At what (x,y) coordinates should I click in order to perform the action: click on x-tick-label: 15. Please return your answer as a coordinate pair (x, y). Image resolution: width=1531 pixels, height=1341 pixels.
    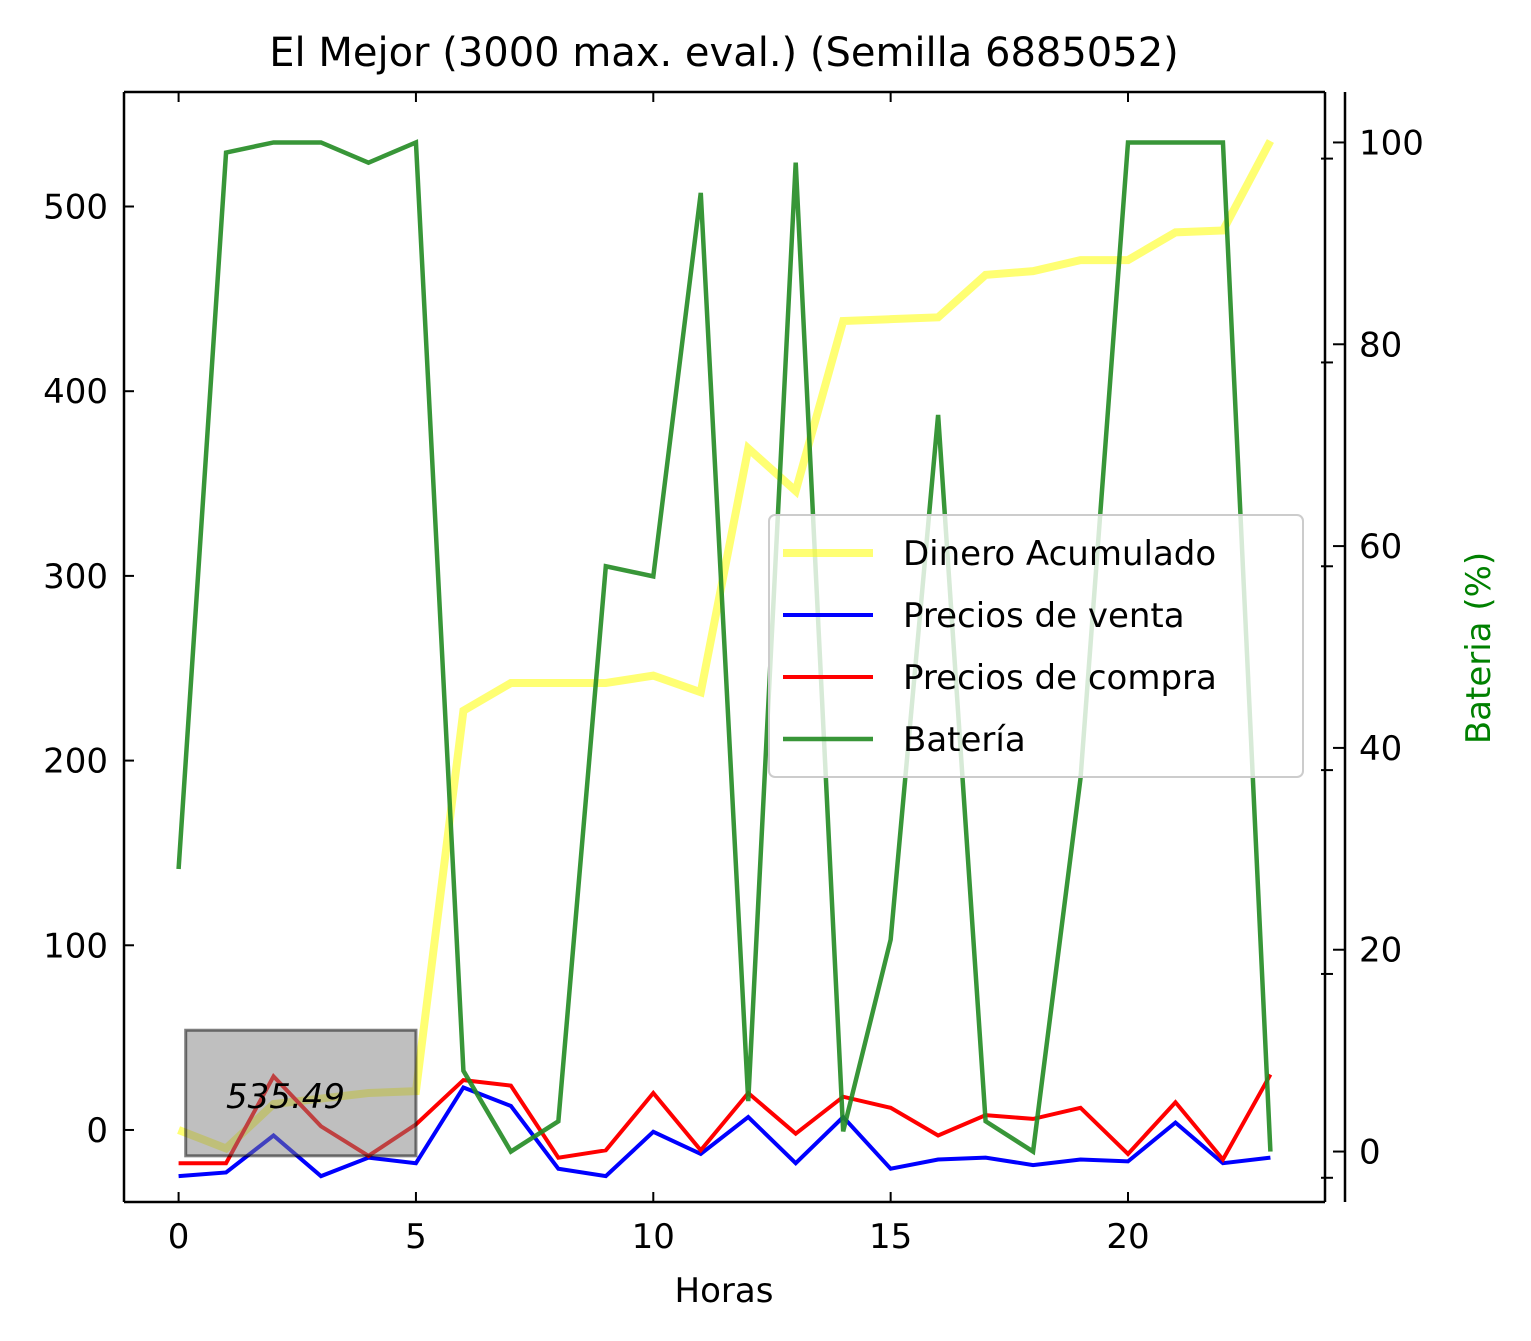
    Looking at the image, I should click on (890, 1237).